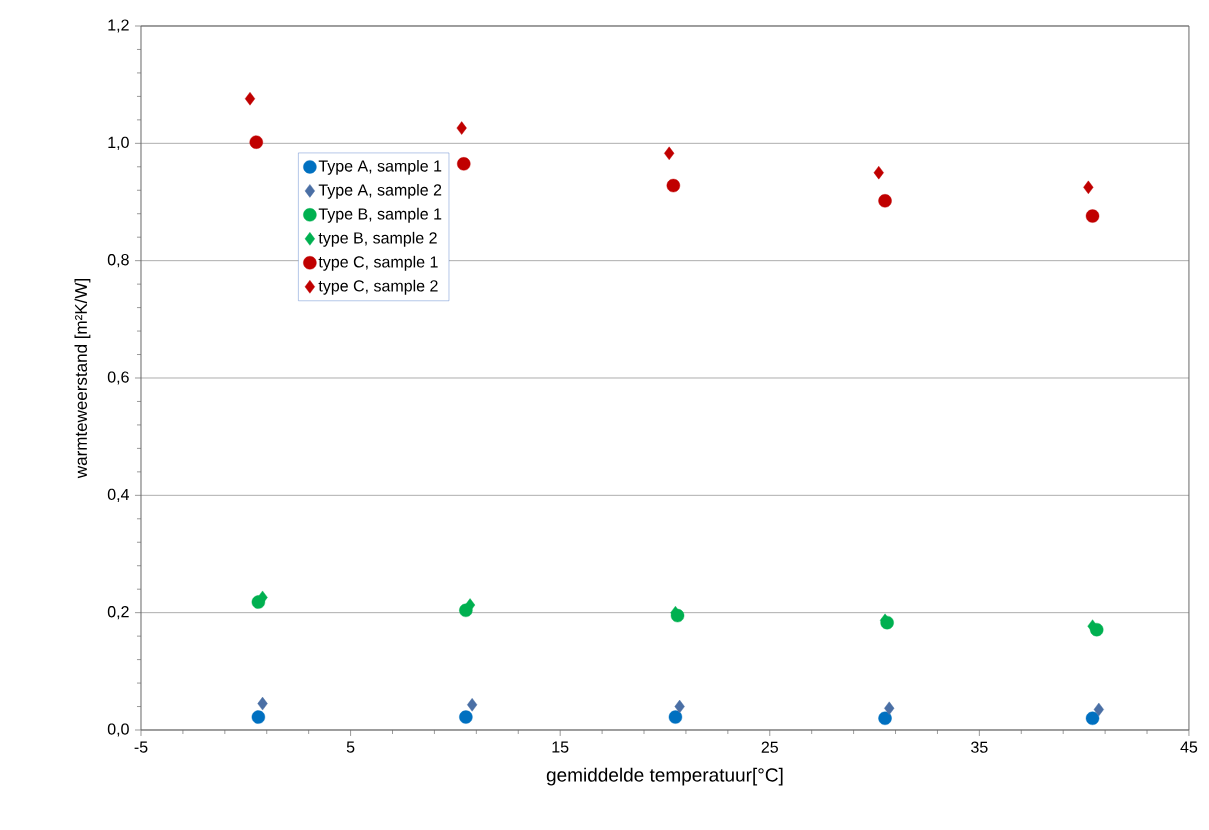 This screenshot has width=1209, height=830. I want to click on x-tick-label: 45, so click(1189, 747).